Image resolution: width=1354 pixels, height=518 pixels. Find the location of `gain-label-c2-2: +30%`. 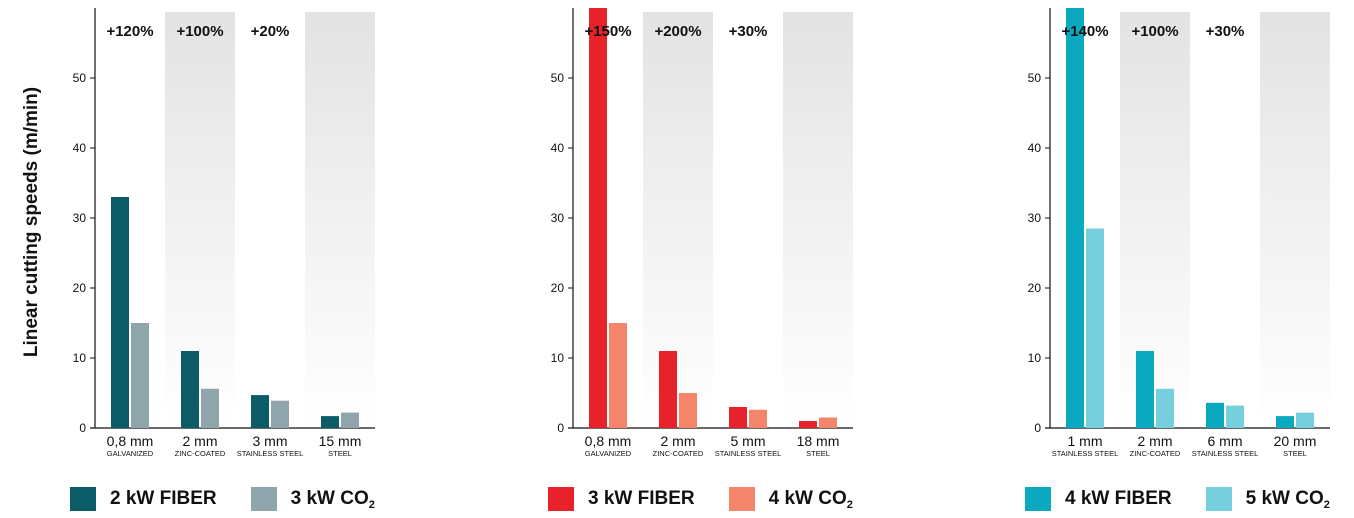

gain-label-c2-2: +30% is located at coordinates (748, 31).